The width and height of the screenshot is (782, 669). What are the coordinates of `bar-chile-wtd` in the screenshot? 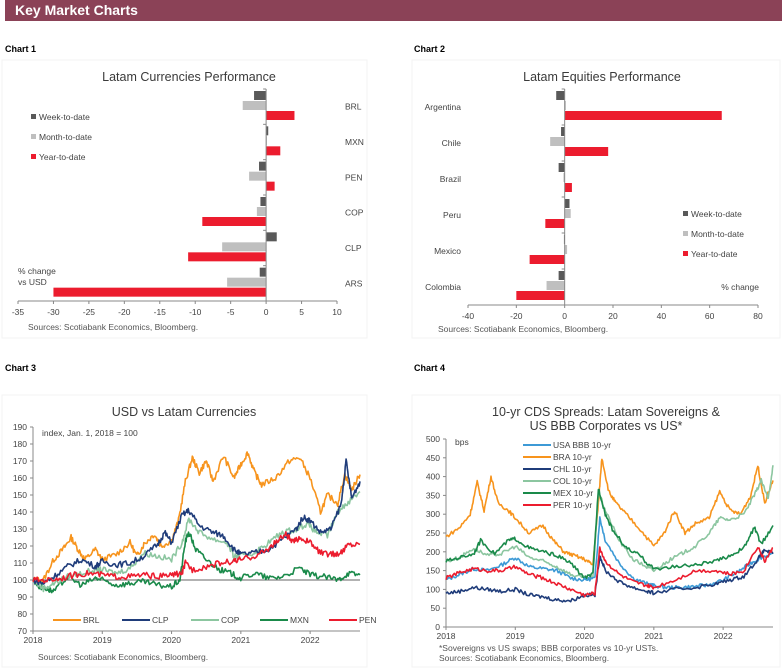 It's located at (563, 131).